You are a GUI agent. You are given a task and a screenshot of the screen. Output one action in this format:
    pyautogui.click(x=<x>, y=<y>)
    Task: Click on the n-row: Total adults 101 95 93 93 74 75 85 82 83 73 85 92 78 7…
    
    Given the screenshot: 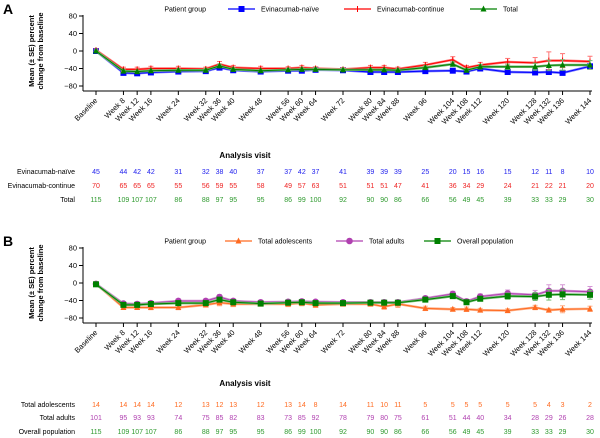 What is the action you would take?
    pyautogui.click(x=317, y=418)
    